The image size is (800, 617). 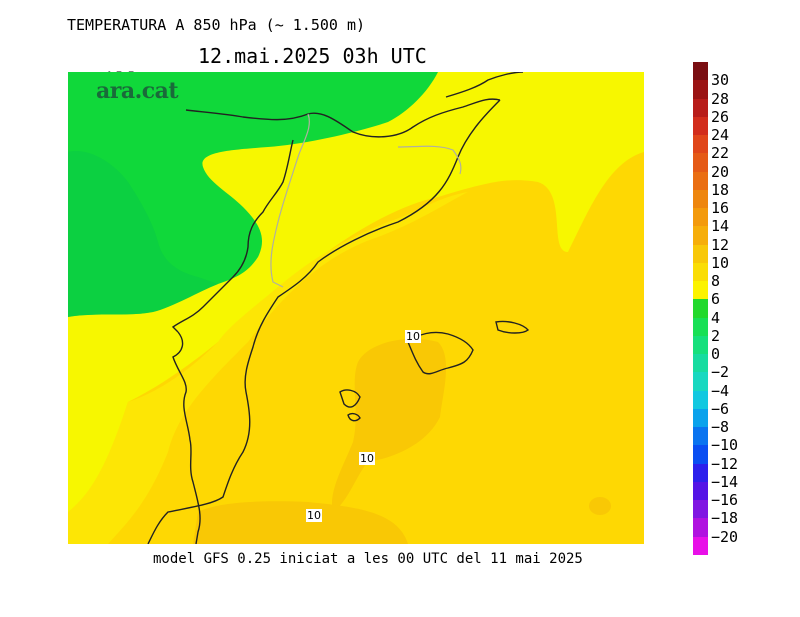 What do you see at coordinates (720, 98) in the screenshot?
I see `colorbar-label: 28` at bounding box center [720, 98].